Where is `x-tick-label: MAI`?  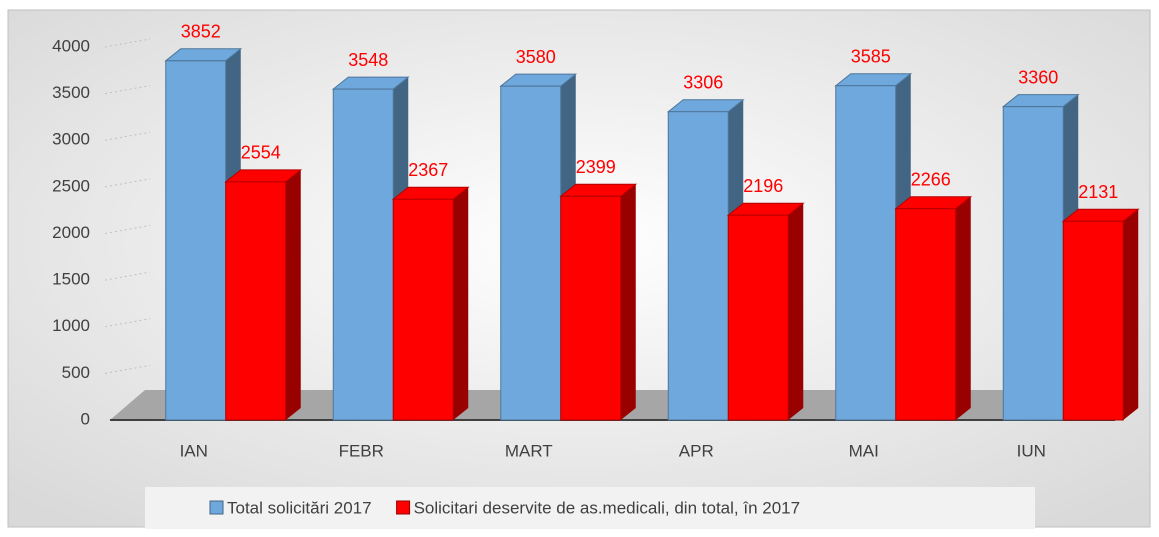 x-tick-label: MAI is located at coordinates (864, 450).